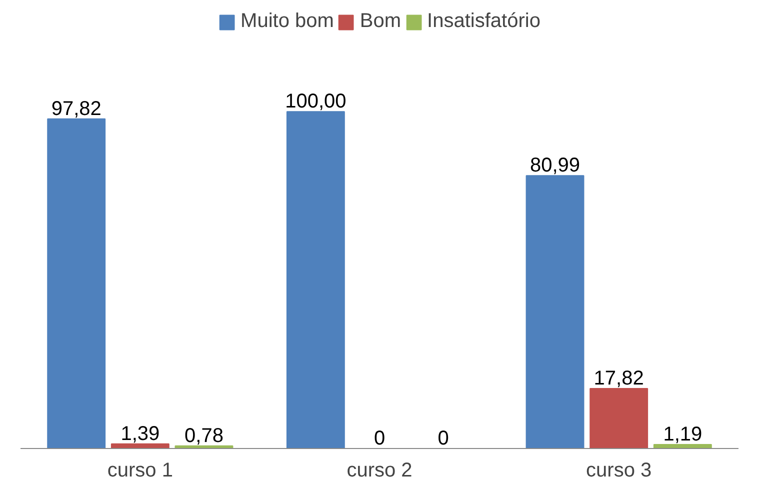  What do you see at coordinates (204, 435) in the screenshot?
I see `data-label: 0,78` at bounding box center [204, 435].